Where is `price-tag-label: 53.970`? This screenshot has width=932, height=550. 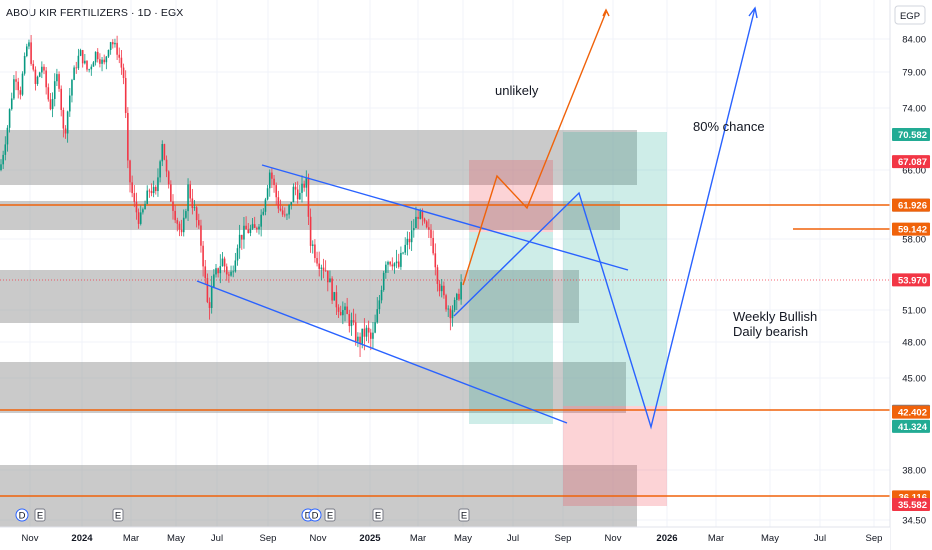
price-tag-label: 53.970 is located at coordinates (912, 280).